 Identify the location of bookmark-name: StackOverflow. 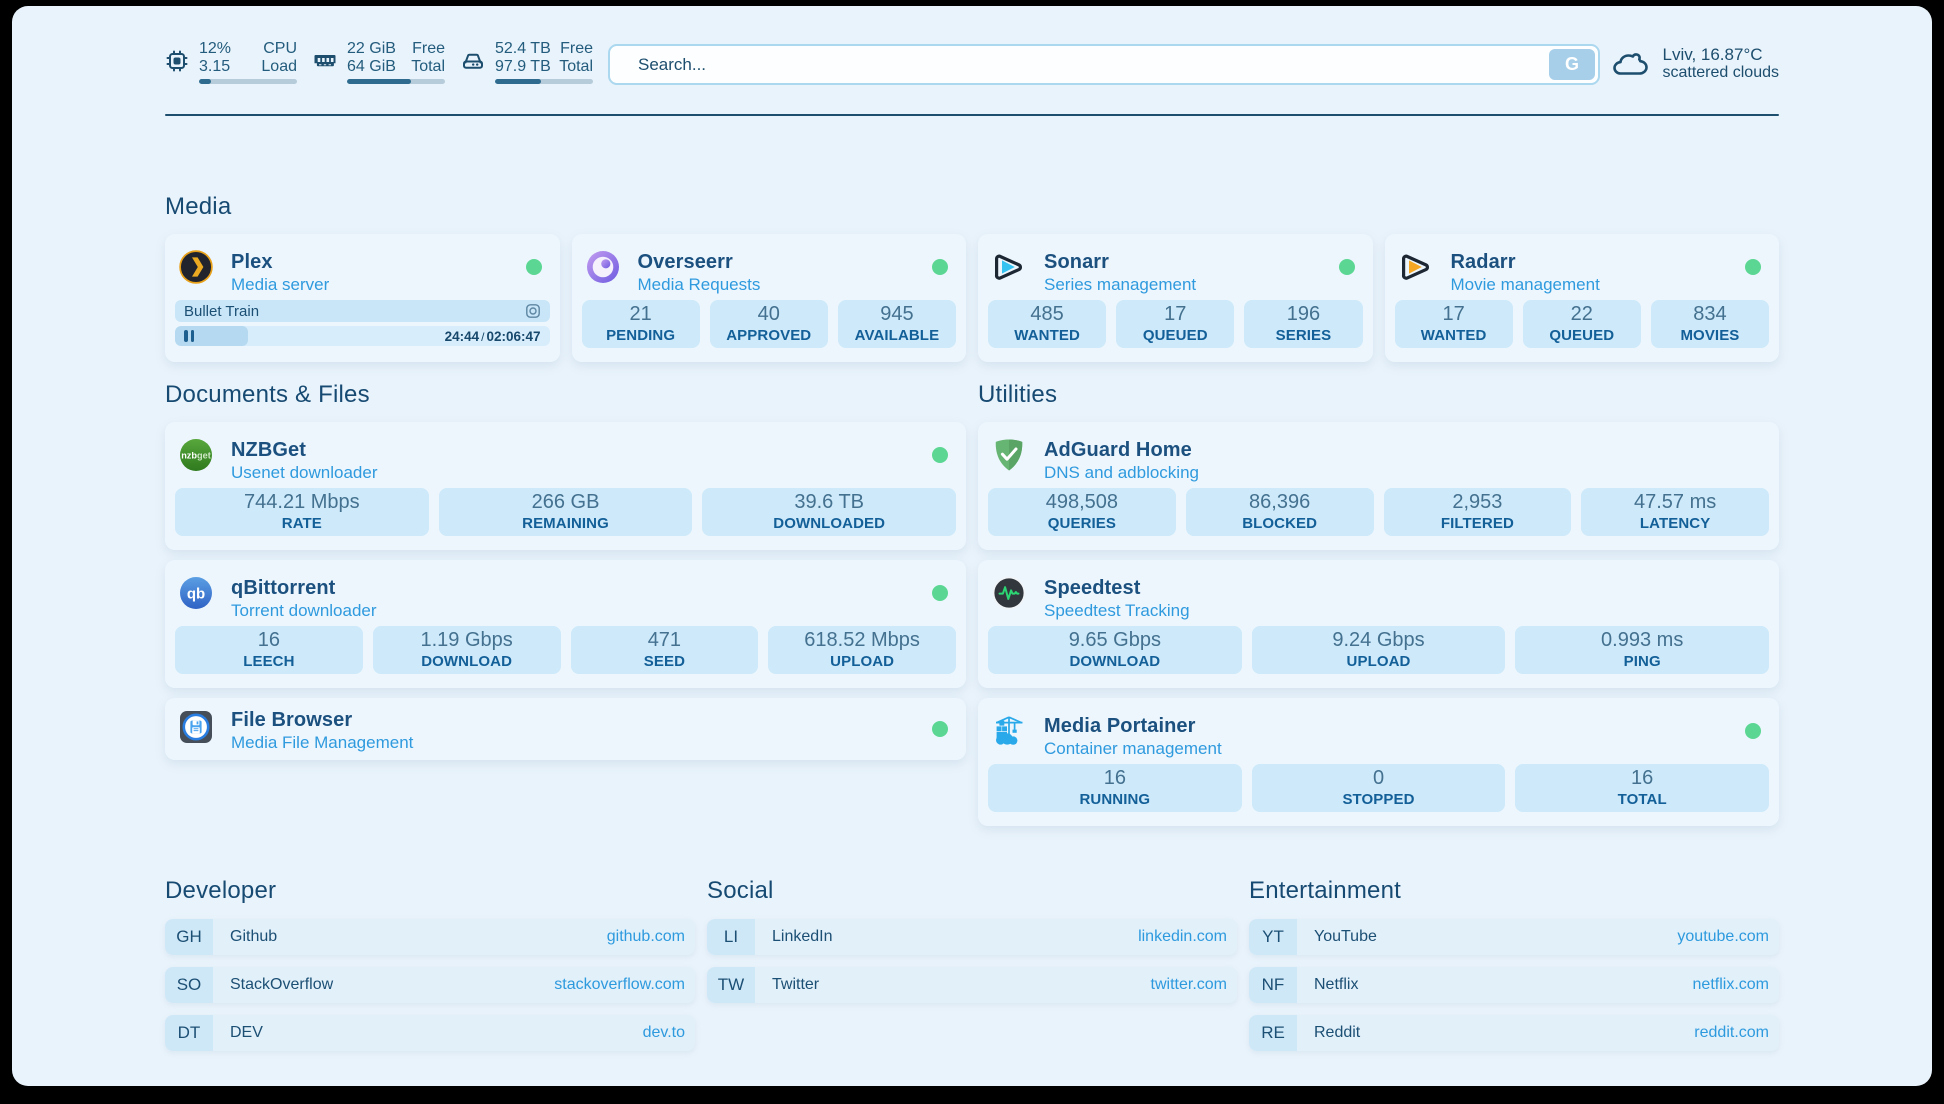
(282, 984).